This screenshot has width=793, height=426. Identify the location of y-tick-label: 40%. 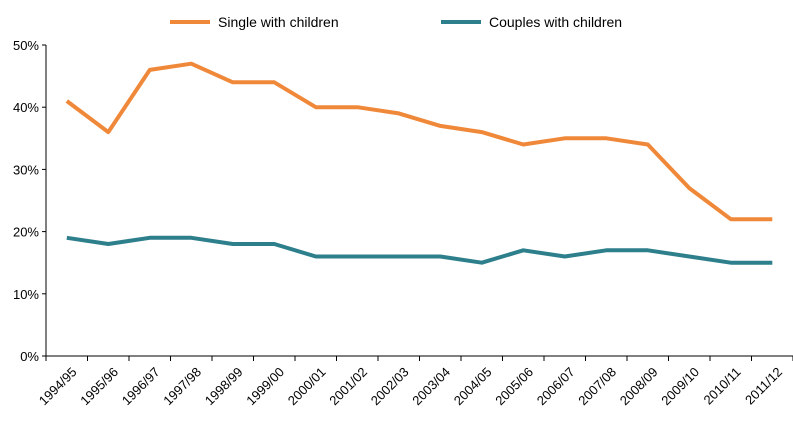
(26, 107).